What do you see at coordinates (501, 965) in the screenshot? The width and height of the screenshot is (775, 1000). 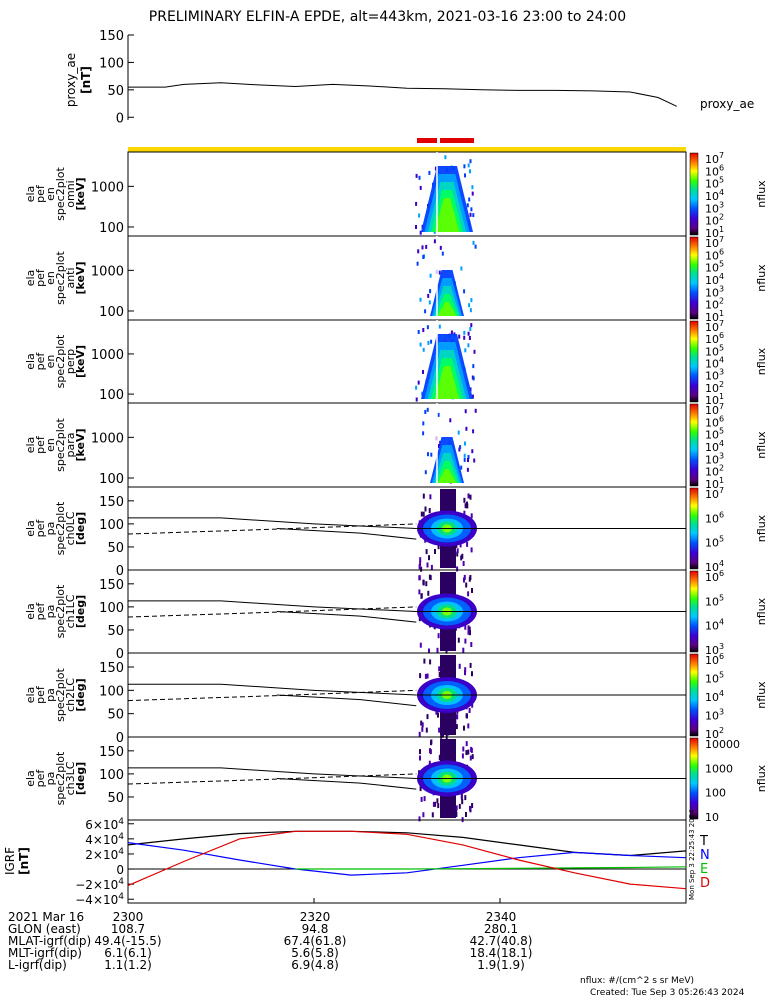 I see `ephemeris-value: 1.9(1.9)` at bounding box center [501, 965].